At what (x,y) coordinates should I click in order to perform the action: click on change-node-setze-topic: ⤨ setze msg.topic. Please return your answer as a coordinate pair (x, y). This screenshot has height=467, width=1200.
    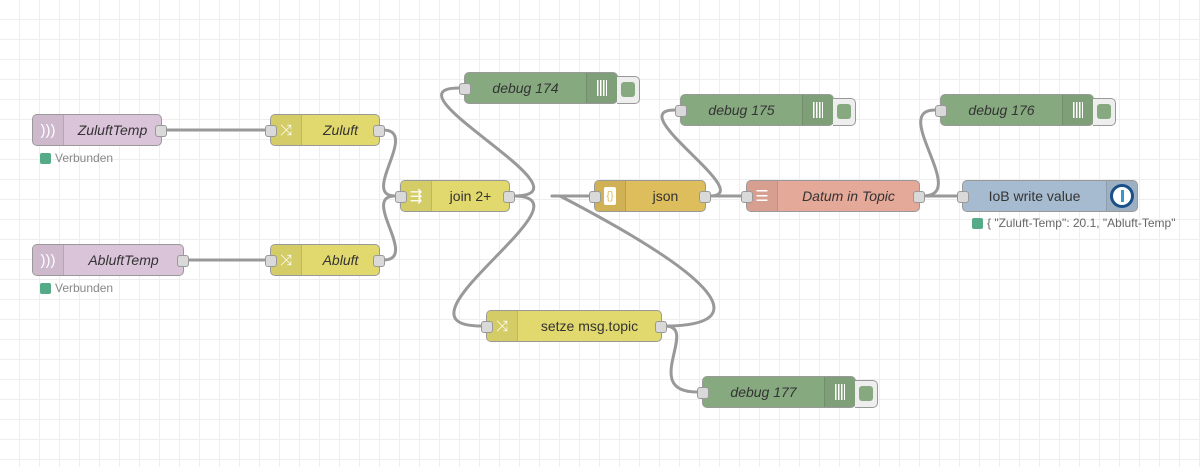
    Looking at the image, I should click on (574, 326).